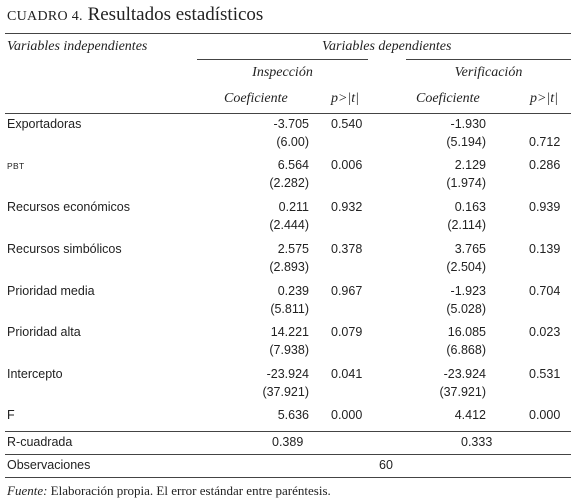  Describe the element at coordinates (175, 14) in the screenshot. I see `table-title-text: Resultados estadísticos` at that location.